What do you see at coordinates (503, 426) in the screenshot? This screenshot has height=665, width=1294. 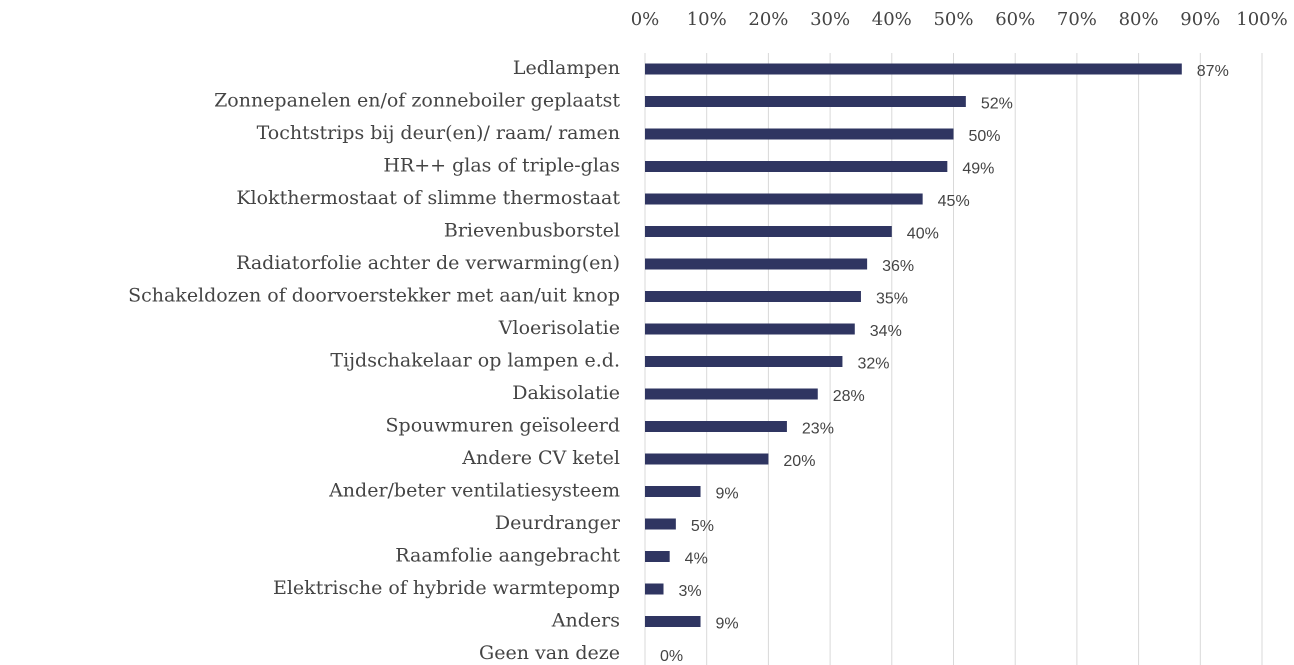 I see `category-label: Spouwmuren geïsoleerd` at bounding box center [503, 426].